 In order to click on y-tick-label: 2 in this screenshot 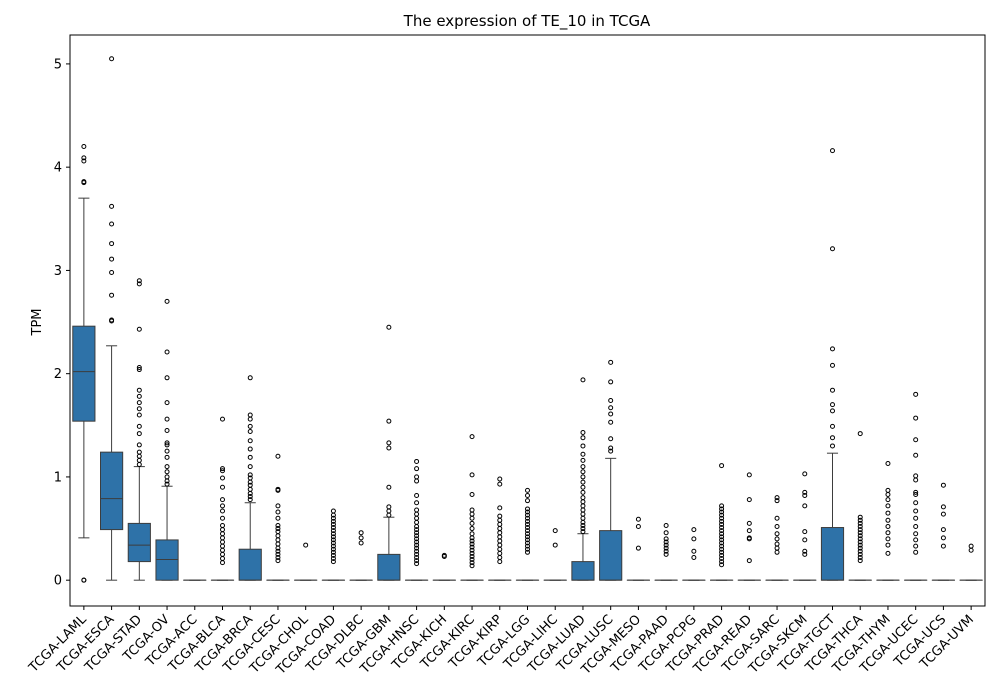, I will do `click(58, 374)`.